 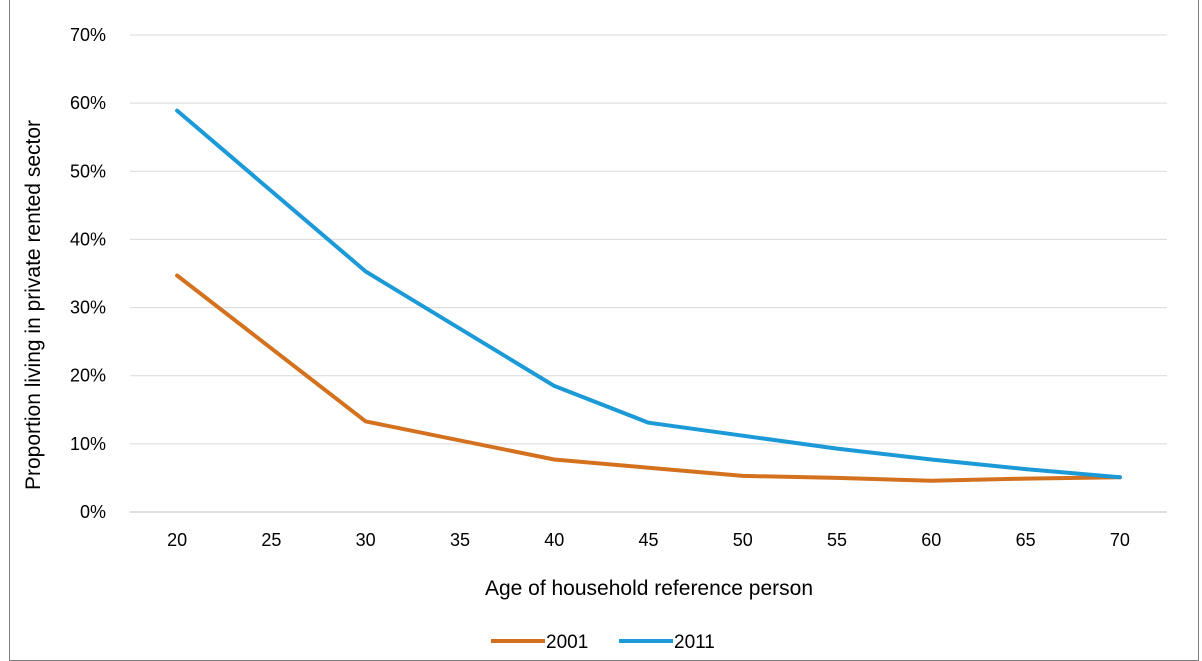 What do you see at coordinates (743, 540) in the screenshot?
I see `x-tick-label: 50` at bounding box center [743, 540].